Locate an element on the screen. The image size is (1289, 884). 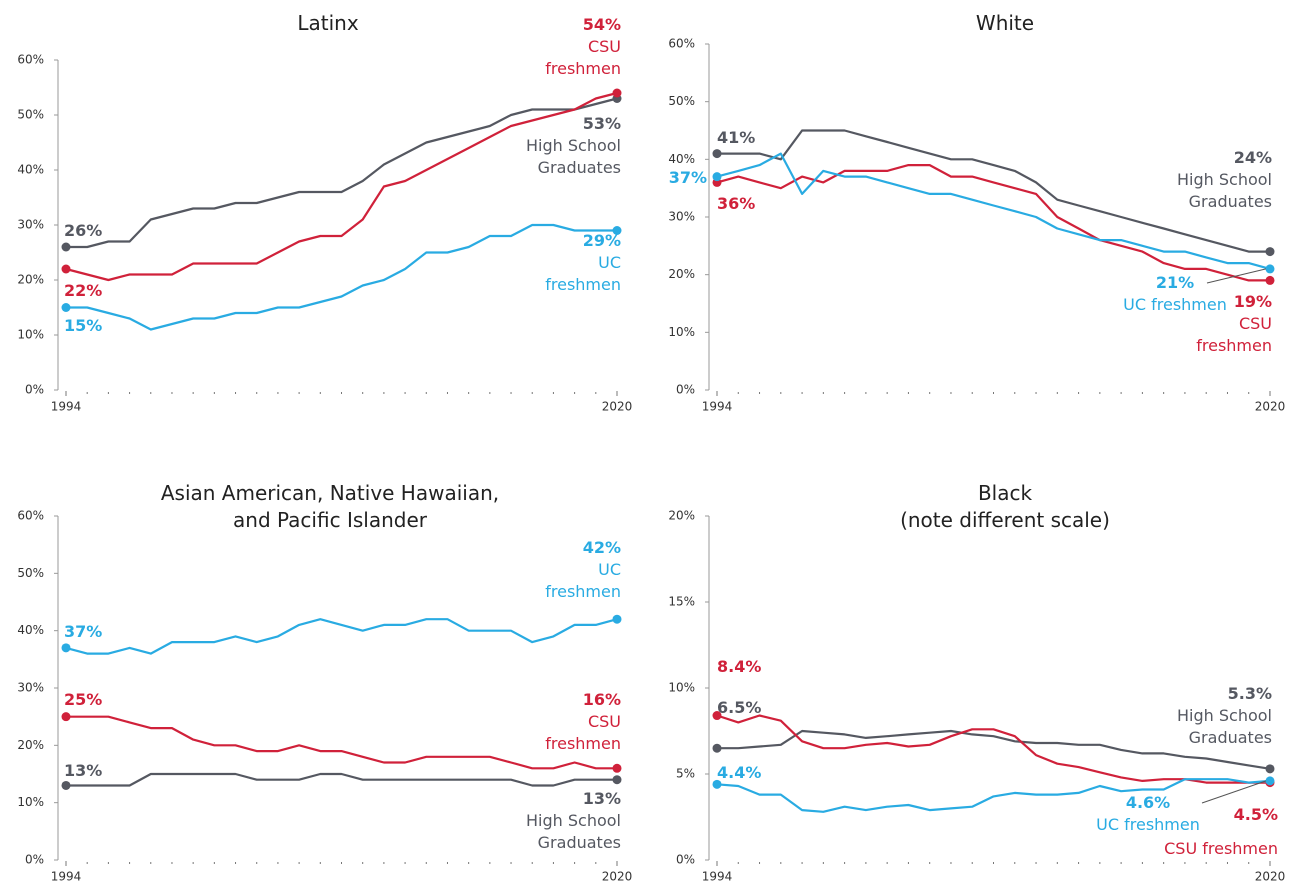
label-block: White is located at coordinates (1005, 23).